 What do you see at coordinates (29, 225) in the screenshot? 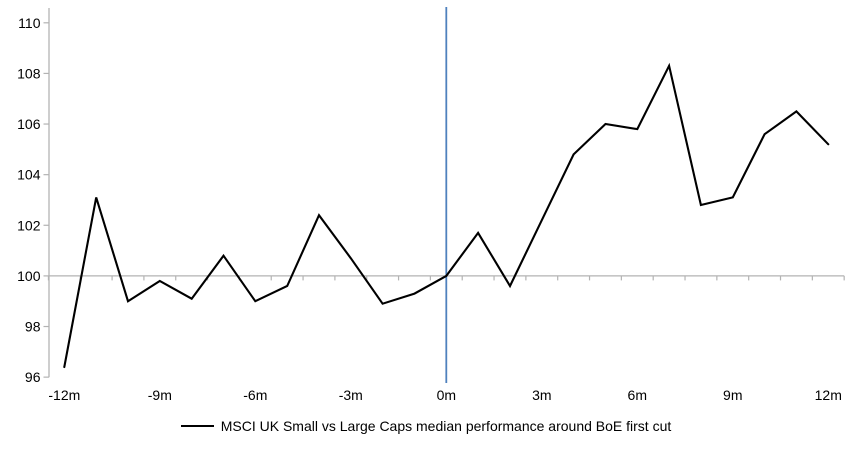
I see `y-tick-label: 102` at bounding box center [29, 225].